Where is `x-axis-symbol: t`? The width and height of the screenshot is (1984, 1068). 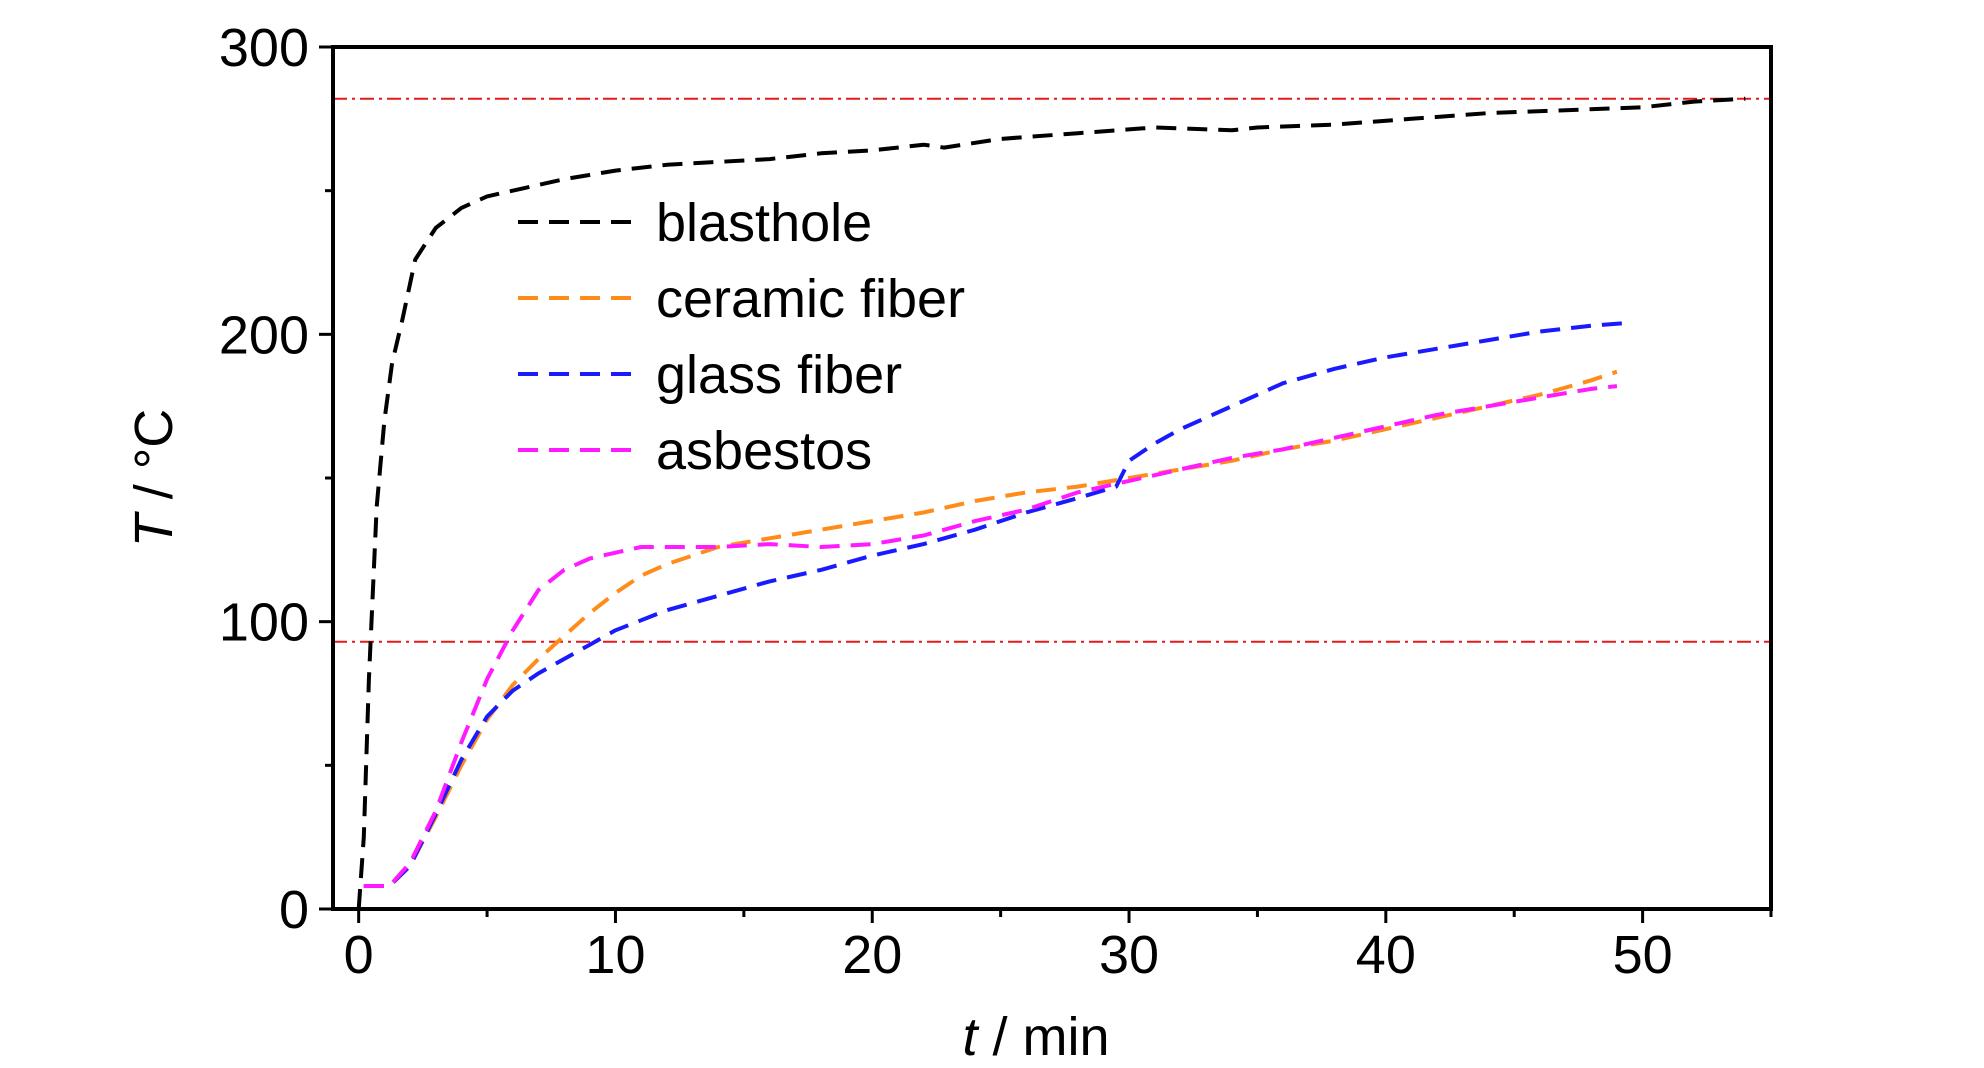
x-axis-symbol: t is located at coordinates (970, 1035).